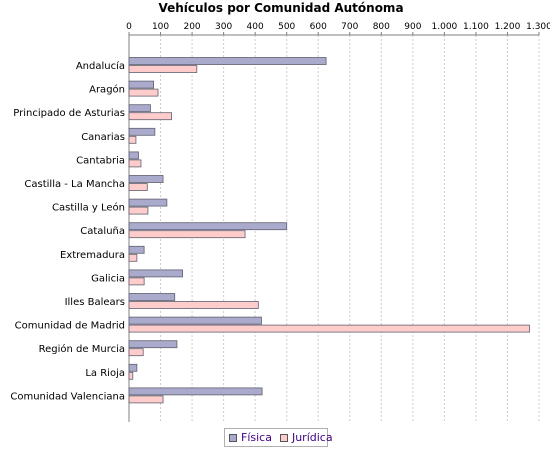 The width and height of the screenshot is (550, 450). Describe the element at coordinates (82, 349) in the screenshot. I see `category-label: Región de Murcia` at that location.